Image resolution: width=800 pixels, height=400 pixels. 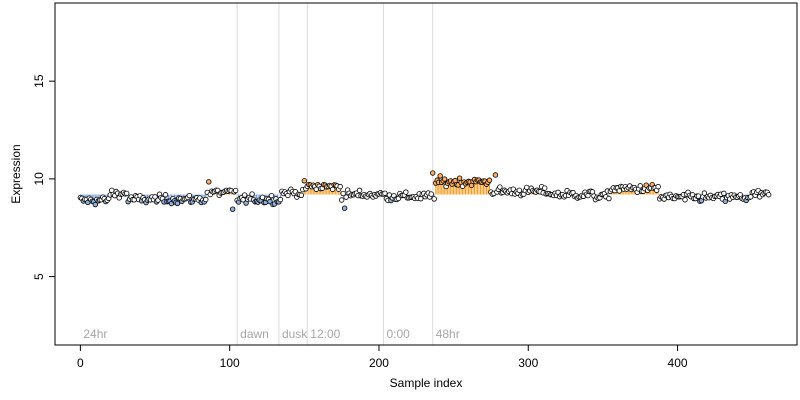 What do you see at coordinates (379, 363) in the screenshot?
I see `x-tick-label: 200` at bounding box center [379, 363].